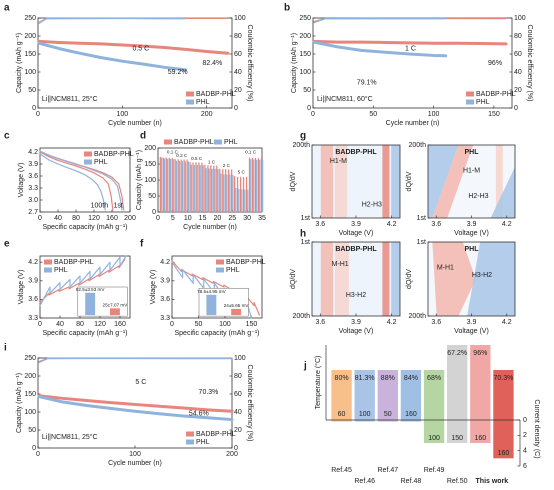 The height and width of the screenshot is (490, 554). What do you see at coordinates (294, 63) in the screenshot?
I see `y-axis-label: Capacity (mAh g⁻¹)` at bounding box center [294, 63].